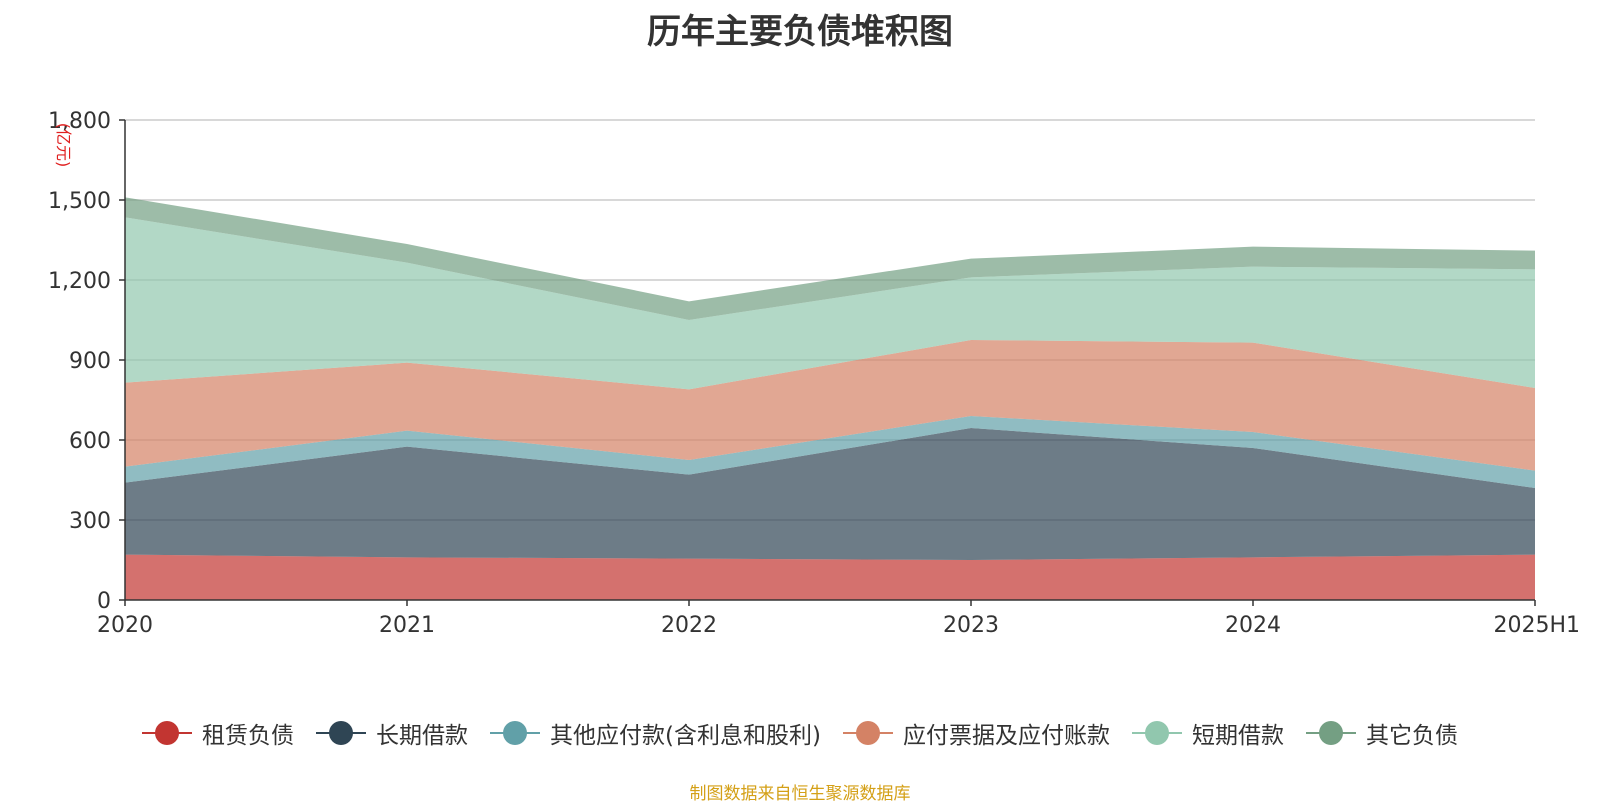 The image size is (1600, 804). I want to click on x-tick-label: 2022, so click(689, 625).